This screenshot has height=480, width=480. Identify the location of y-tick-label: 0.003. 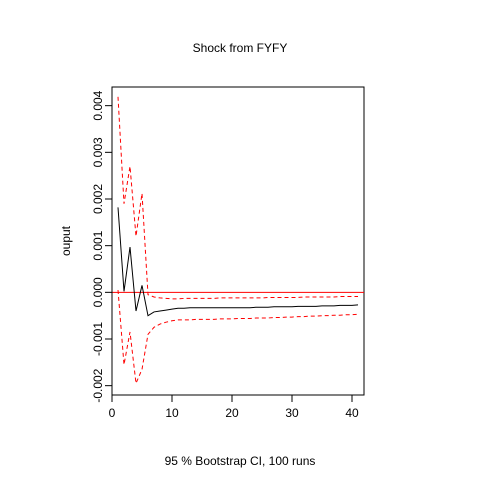
(98, 152).